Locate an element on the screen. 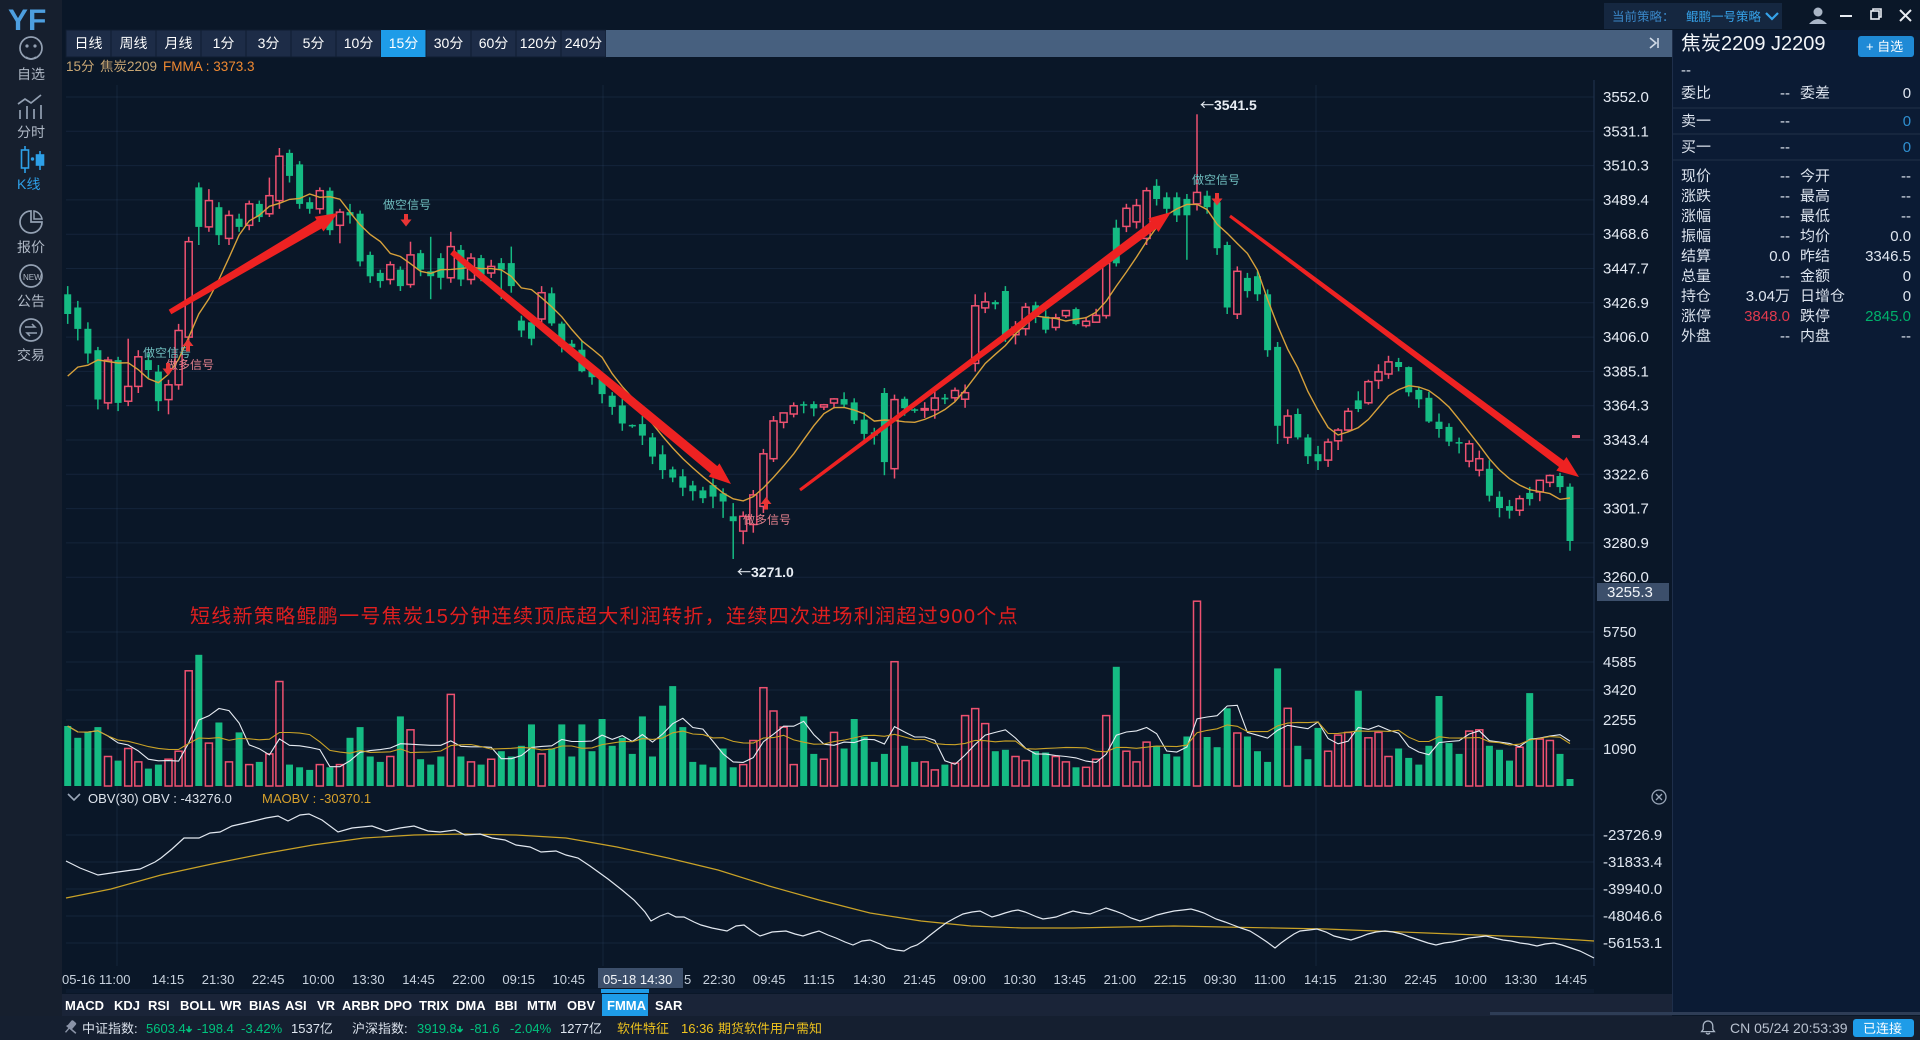  svg-text: 09:15 is located at coordinates (518, 979).